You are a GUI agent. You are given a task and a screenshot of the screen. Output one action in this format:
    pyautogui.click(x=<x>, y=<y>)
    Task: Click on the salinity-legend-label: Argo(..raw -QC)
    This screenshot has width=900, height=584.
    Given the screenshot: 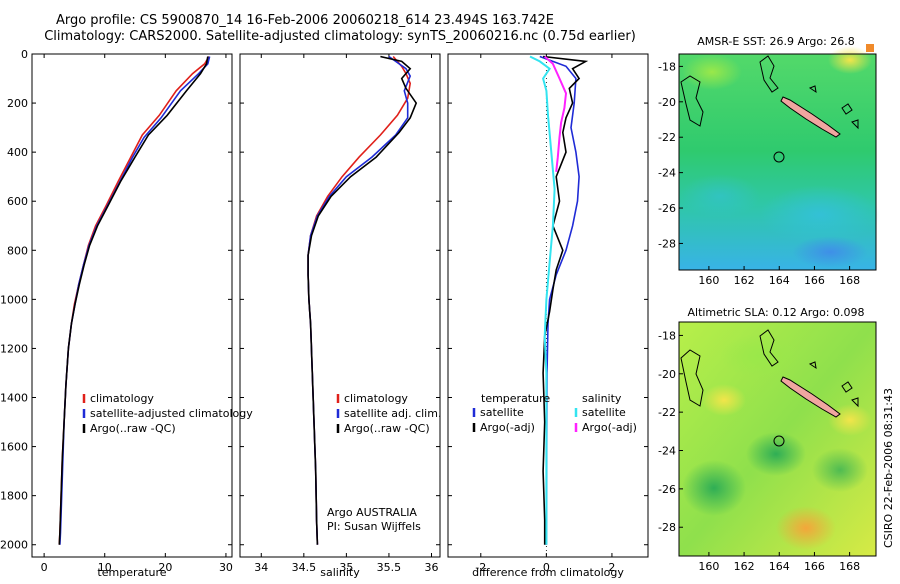 What is the action you would take?
    pyautogui.click(x=387, y=428)
    